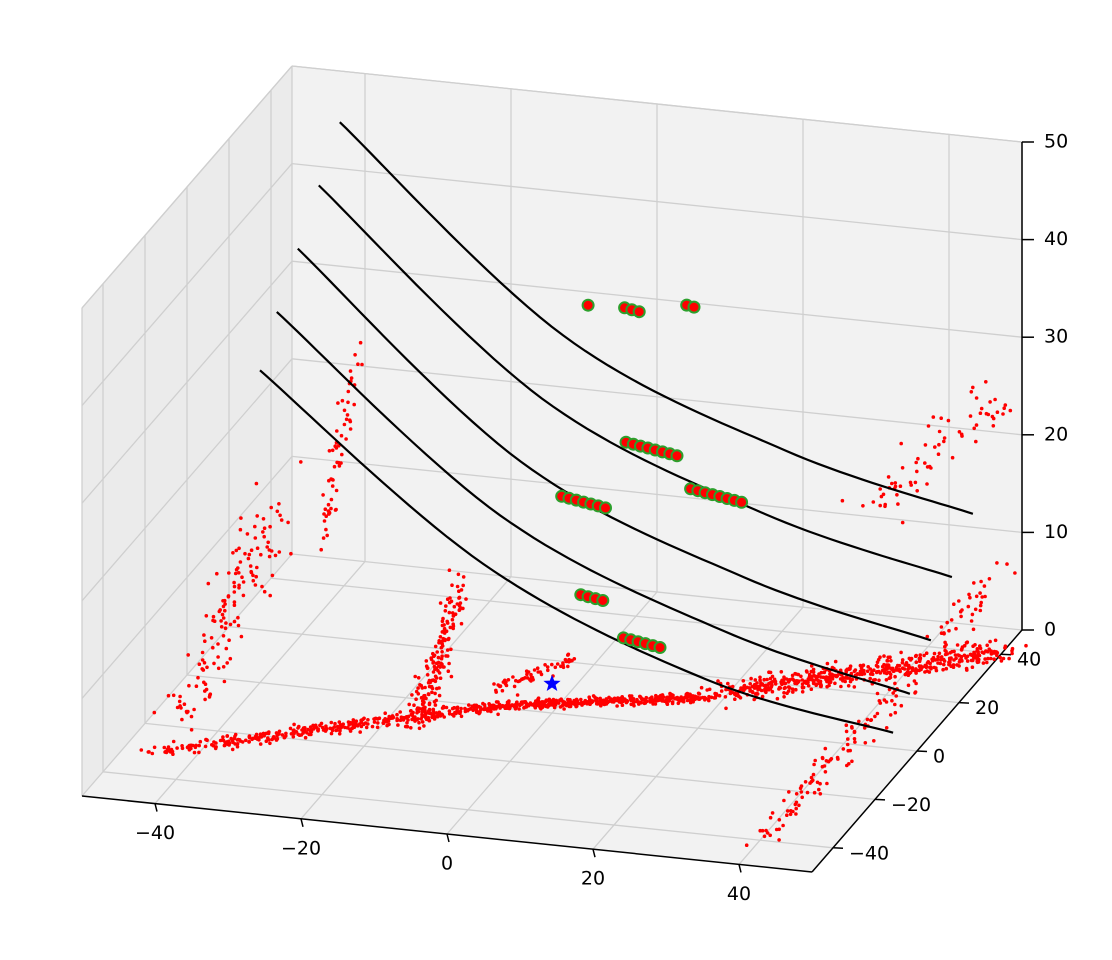 The height and width of the screenshot is (960, 1112). What do you see at coordinates (652, 476) in the screenshot?
I see `highlighted-clusters` at bounding box center [652, 476].